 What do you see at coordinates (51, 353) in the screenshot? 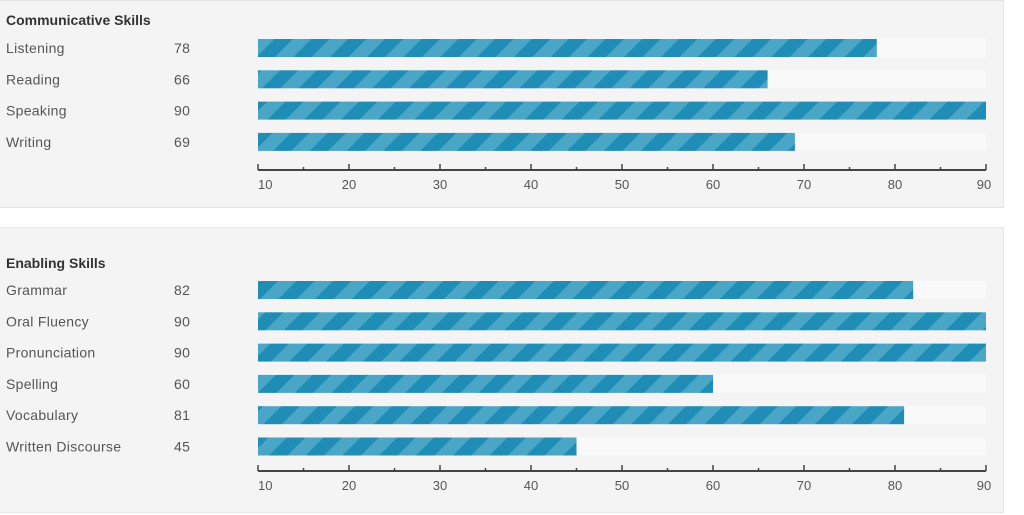
I see `category-label: Pronunciation` at bounding box center [51, 353].